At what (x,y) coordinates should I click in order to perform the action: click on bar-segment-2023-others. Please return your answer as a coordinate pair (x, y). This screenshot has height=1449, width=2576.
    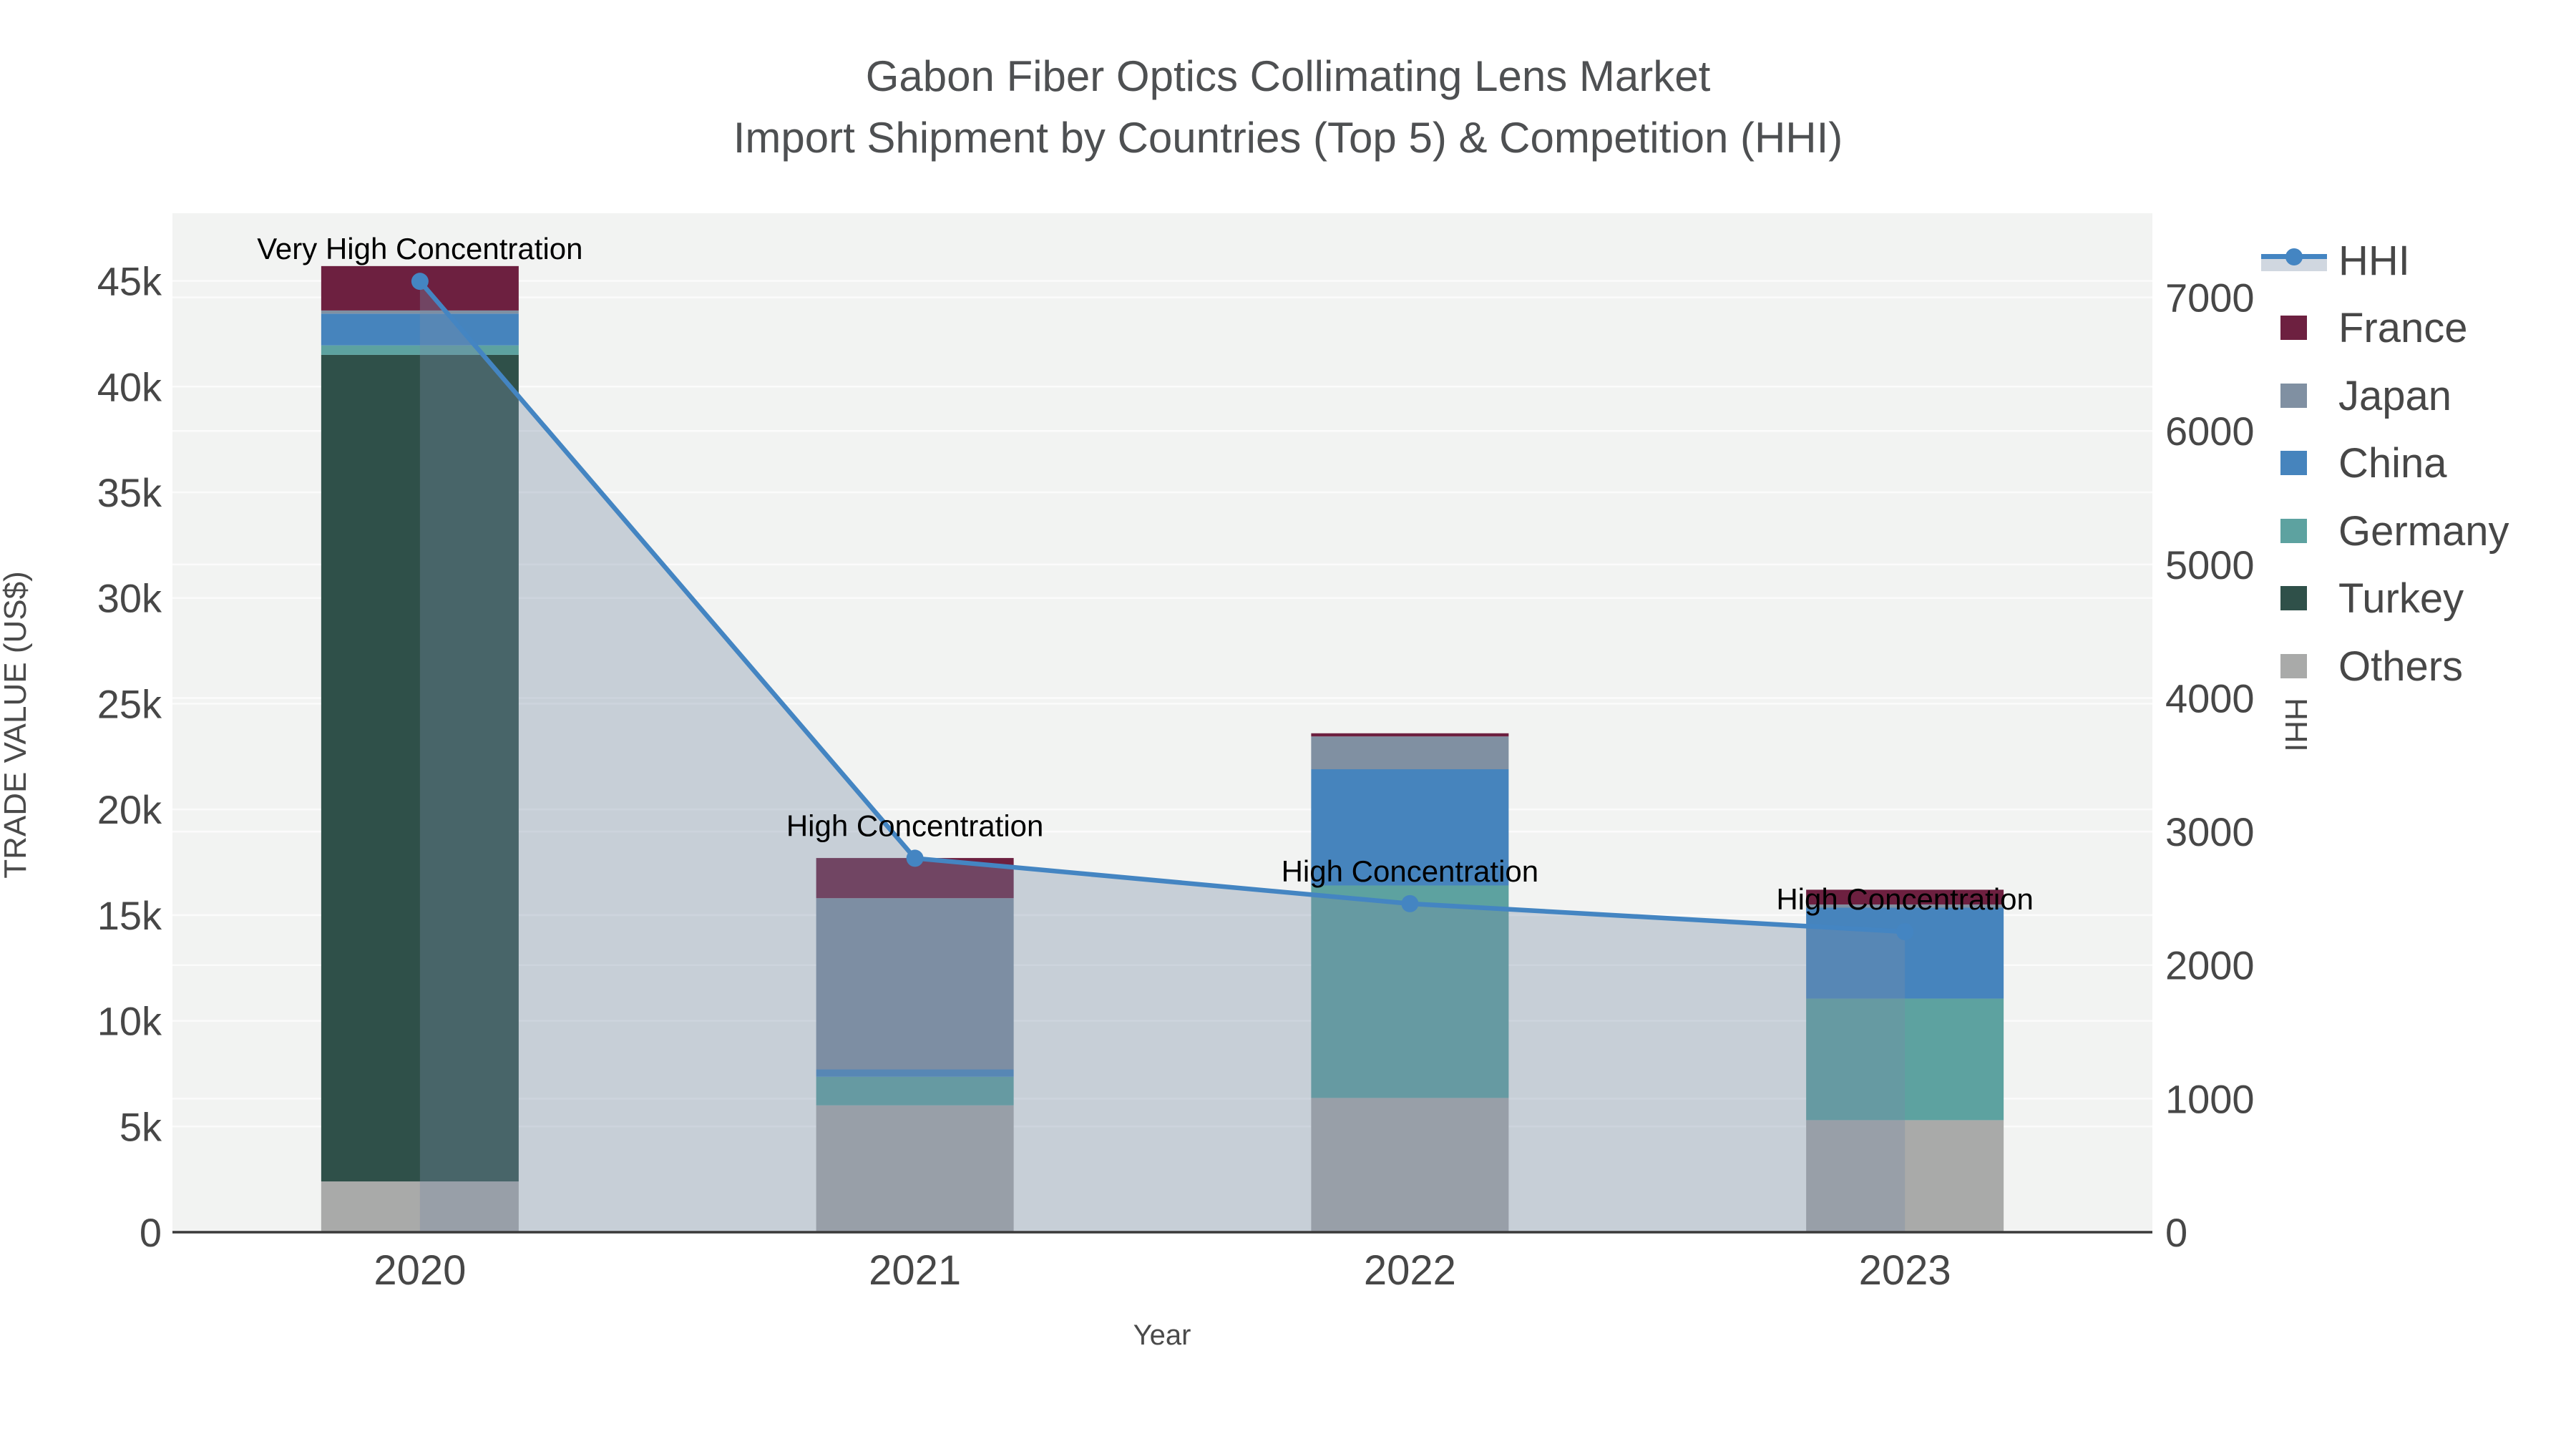
    Looking at the image, I should click on (1905, 1176).